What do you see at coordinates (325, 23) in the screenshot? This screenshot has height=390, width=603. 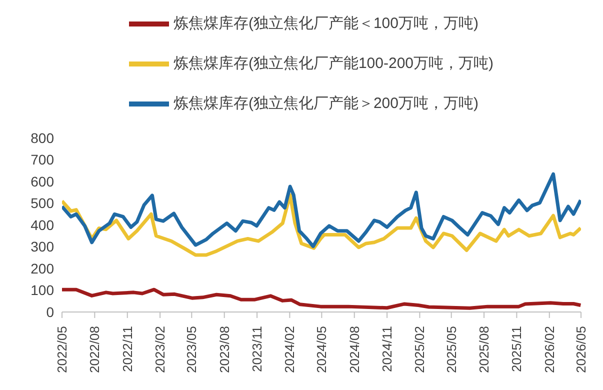 I see `legend-label: 炼焦煤库存(独立焦化厂产能＜100万吨，万吨)` at bounding box center [325, 23].